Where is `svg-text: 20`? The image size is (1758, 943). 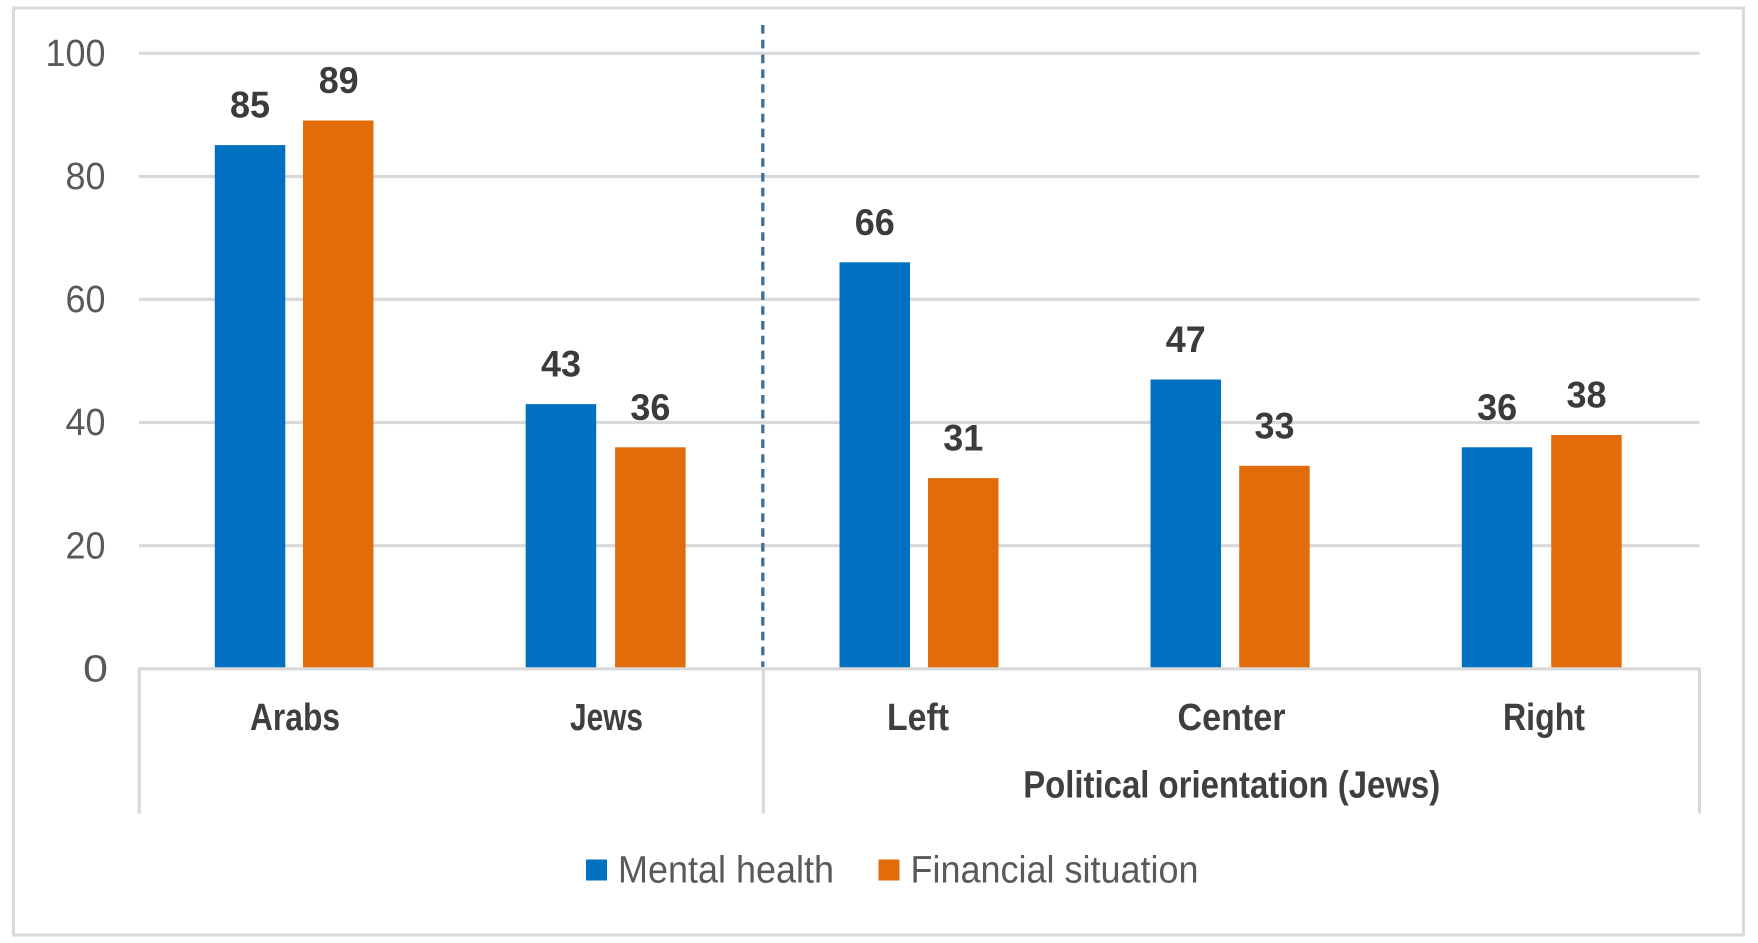 svg-text: 20 is located at coordinates (86, 546).